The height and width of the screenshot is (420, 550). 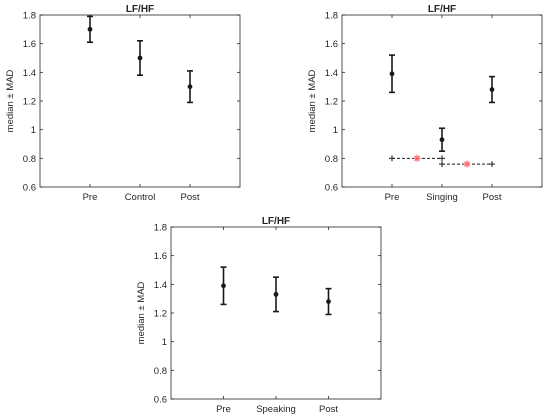 What do you see at coordinates (140, 197) in the screenshot?
I see `x-tick-label: Control` at bounding box center [140, 197].